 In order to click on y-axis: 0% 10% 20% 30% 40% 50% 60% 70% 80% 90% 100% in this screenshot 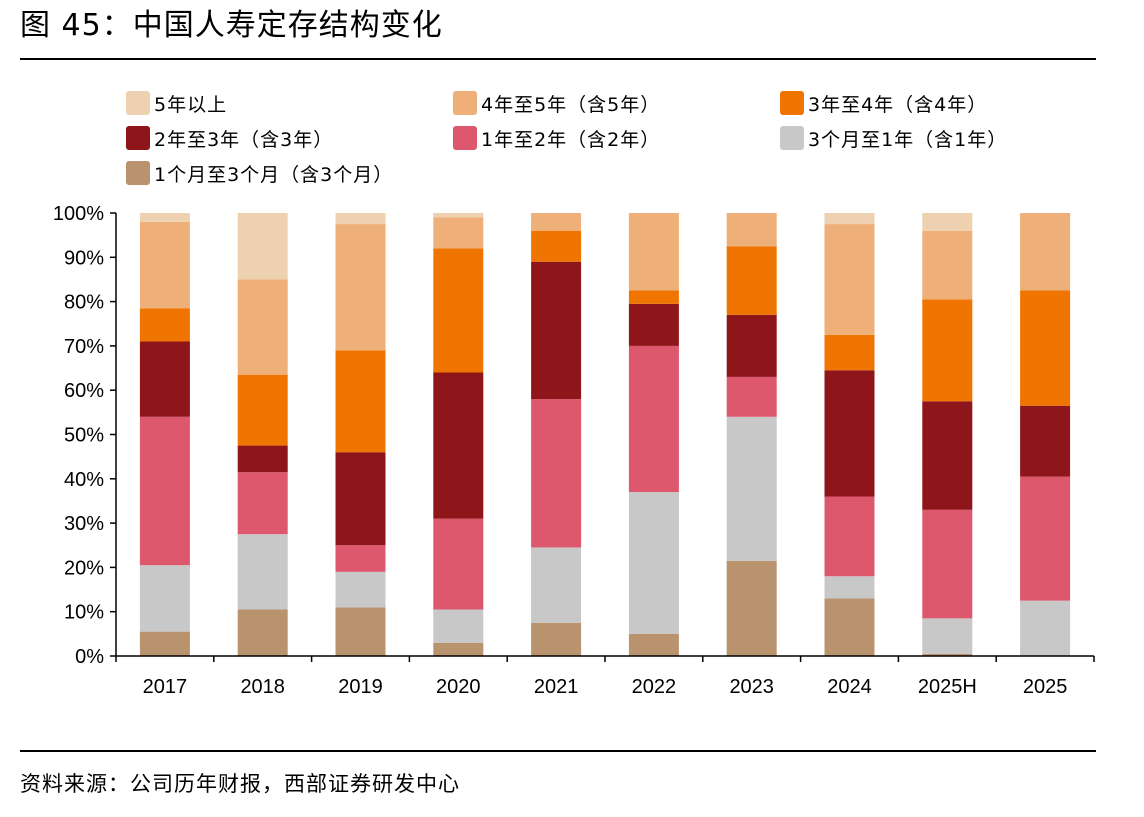, I will do `click(85, 435)`.